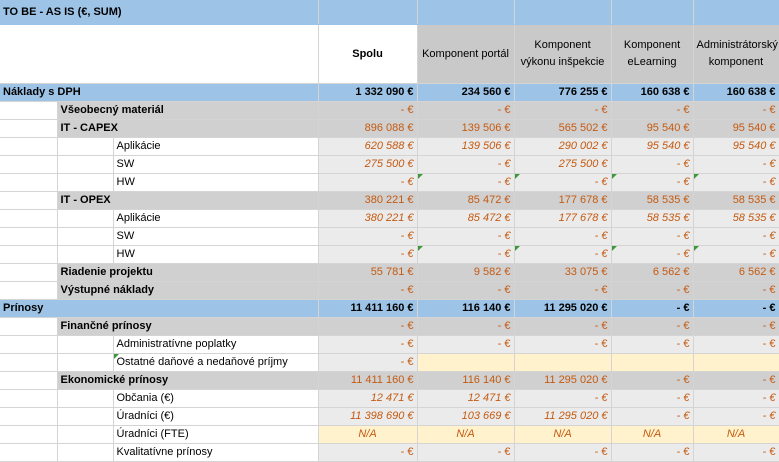  What do you see at coordinates (563, 92) in the screenshot?
I see `value-cell: 776 255 €` at bounding box center [563, 92].